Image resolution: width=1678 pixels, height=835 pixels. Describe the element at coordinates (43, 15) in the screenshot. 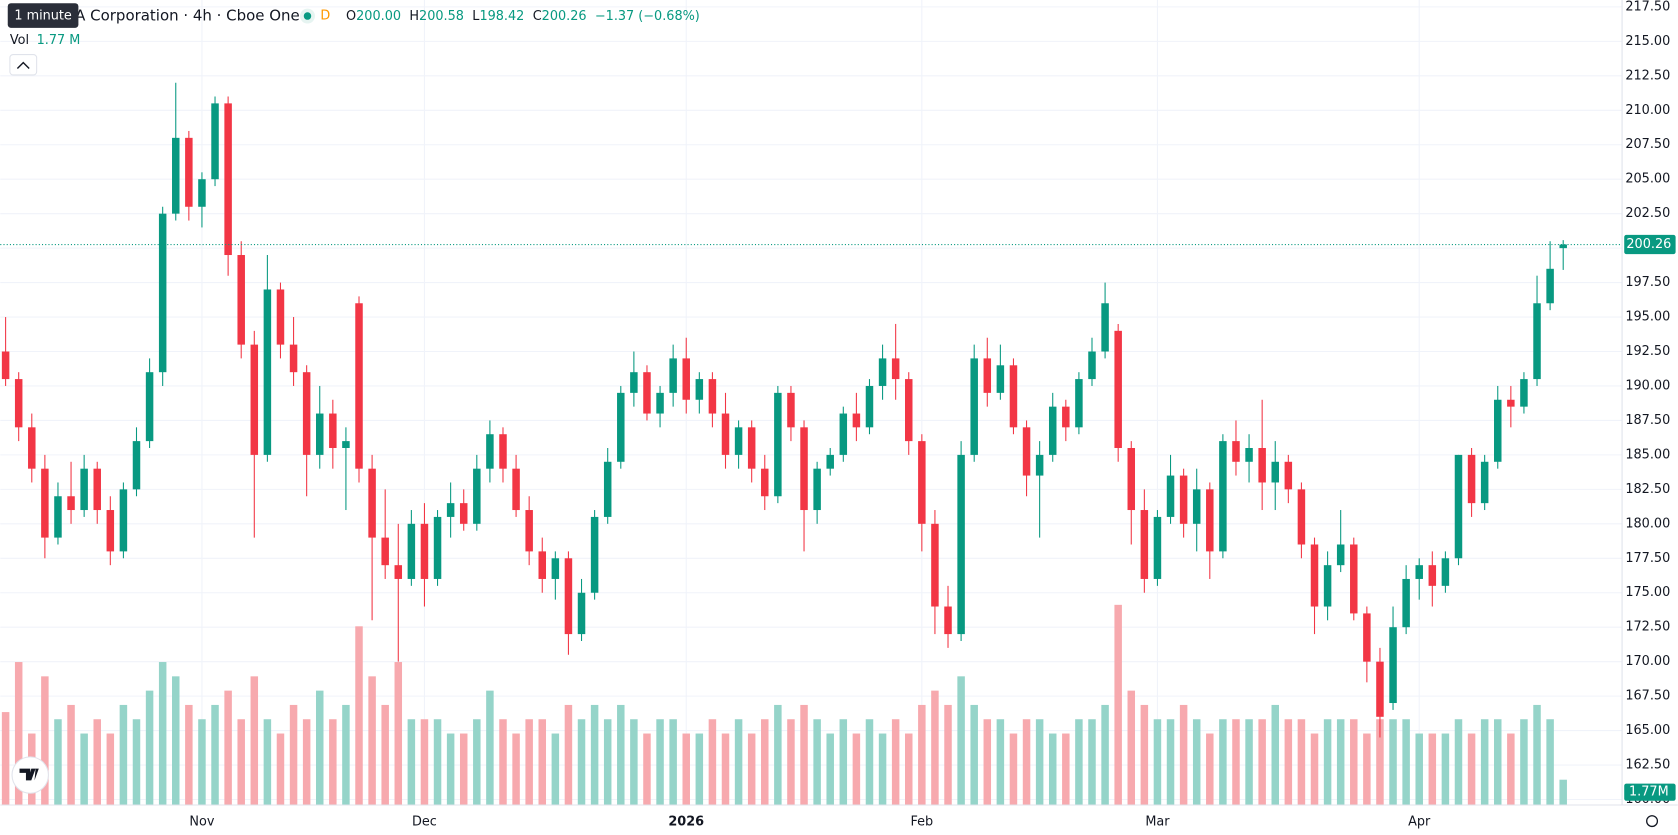

I see `tooltip-box` at that location.